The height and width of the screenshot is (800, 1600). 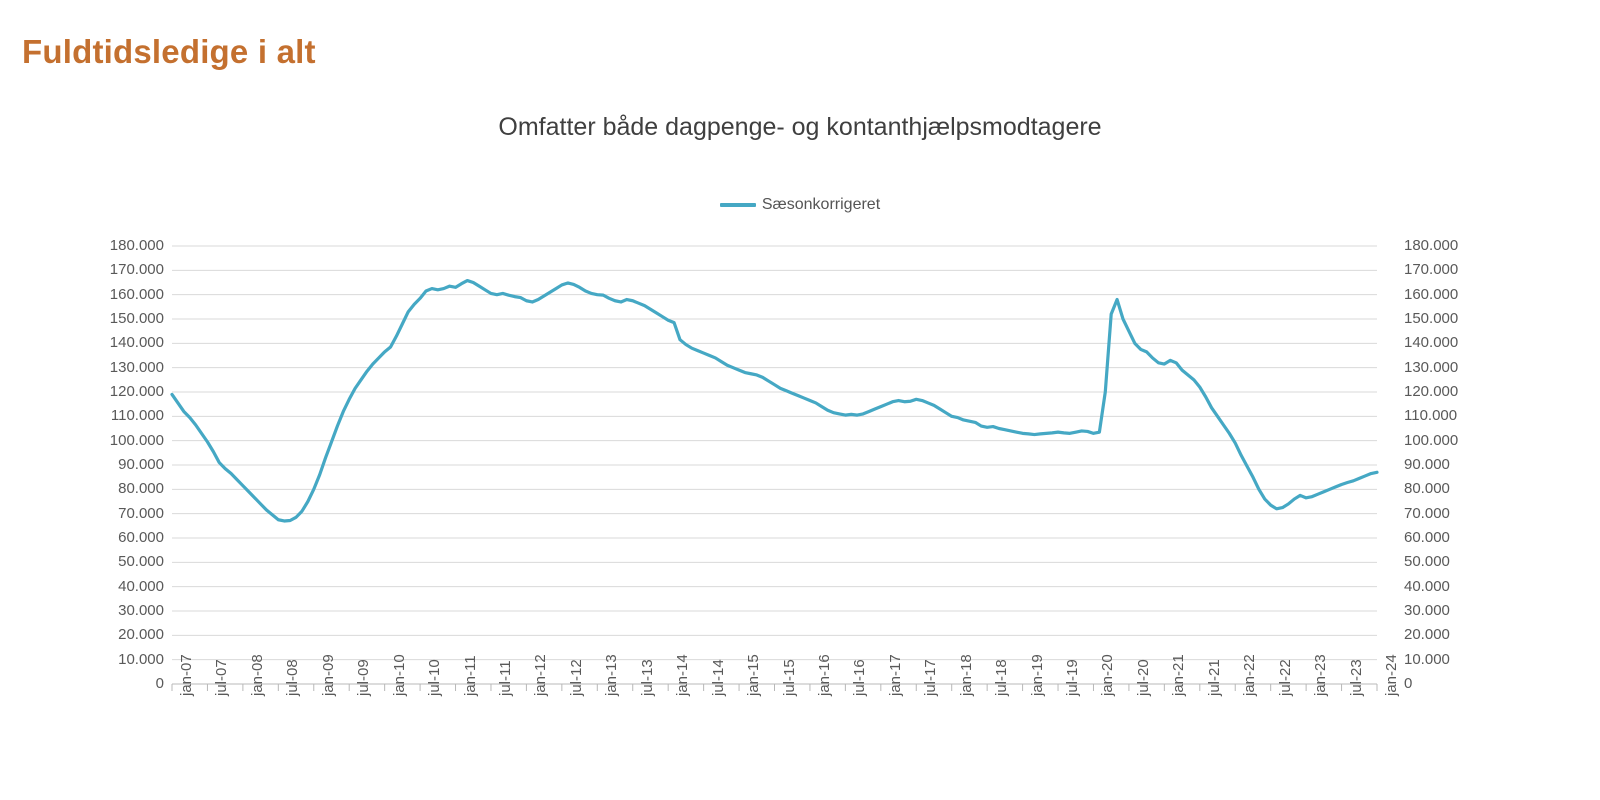 What do you see at coordinates (612, 675) in the screenshot?
I see `x-axis-tick-label: jan-13` at bounding box center [612, 675].